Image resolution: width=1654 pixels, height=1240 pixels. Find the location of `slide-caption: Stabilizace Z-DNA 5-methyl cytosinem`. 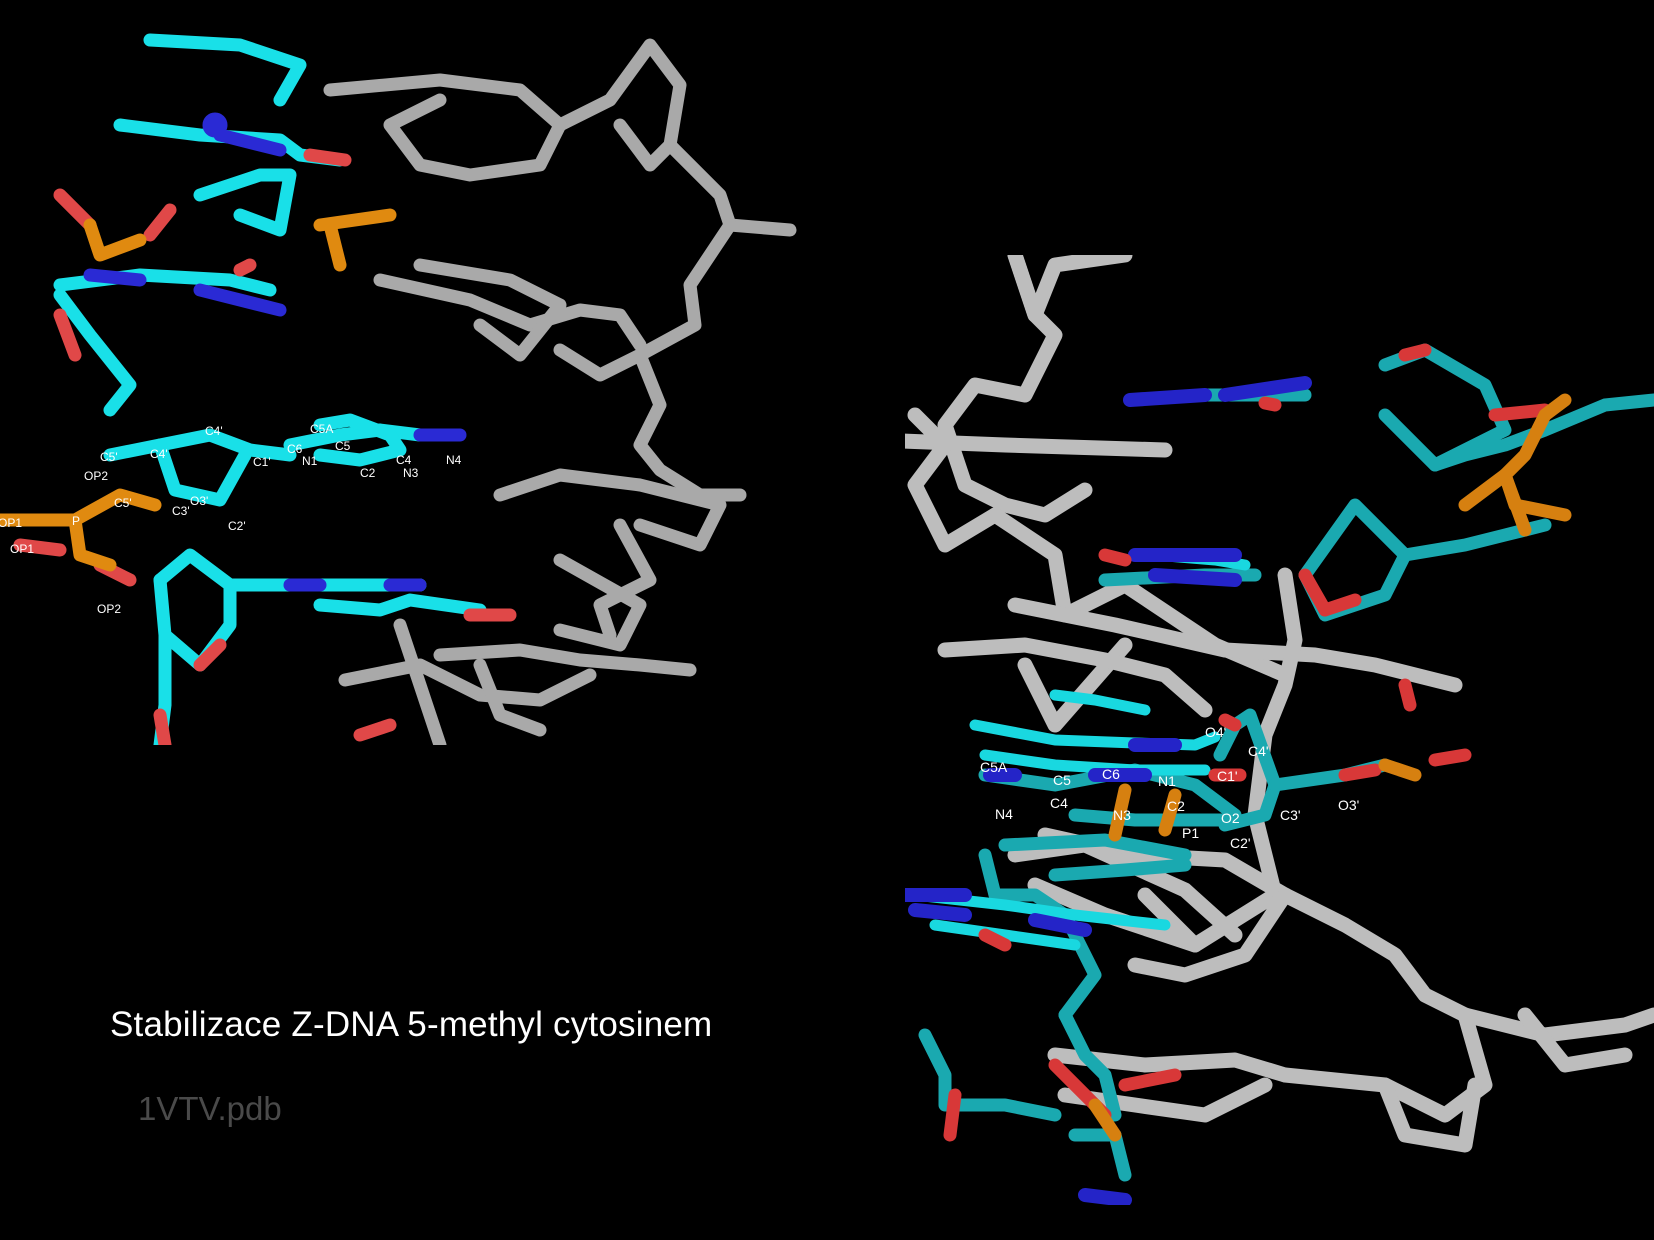

slide-caption: Stabilizace Z-DNA 5-methyl cytosinem is located at coordinates (411, 1024).